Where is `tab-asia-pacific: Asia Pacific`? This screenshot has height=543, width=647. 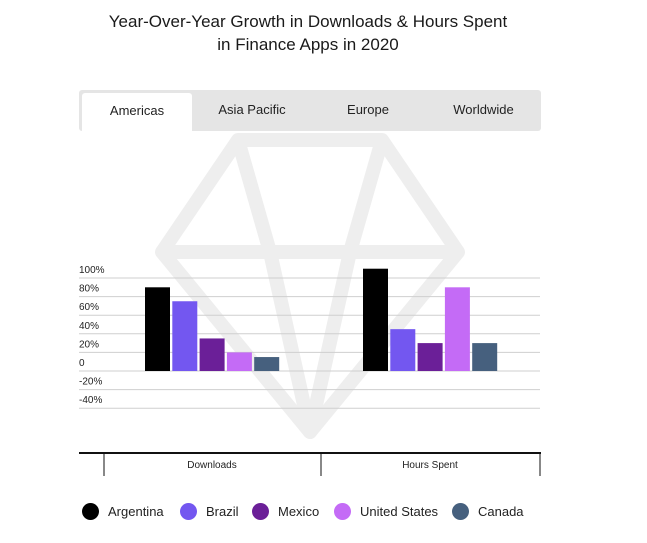
tab-asia-pacific: Asia Pacific is located at coordinates (252, 109).